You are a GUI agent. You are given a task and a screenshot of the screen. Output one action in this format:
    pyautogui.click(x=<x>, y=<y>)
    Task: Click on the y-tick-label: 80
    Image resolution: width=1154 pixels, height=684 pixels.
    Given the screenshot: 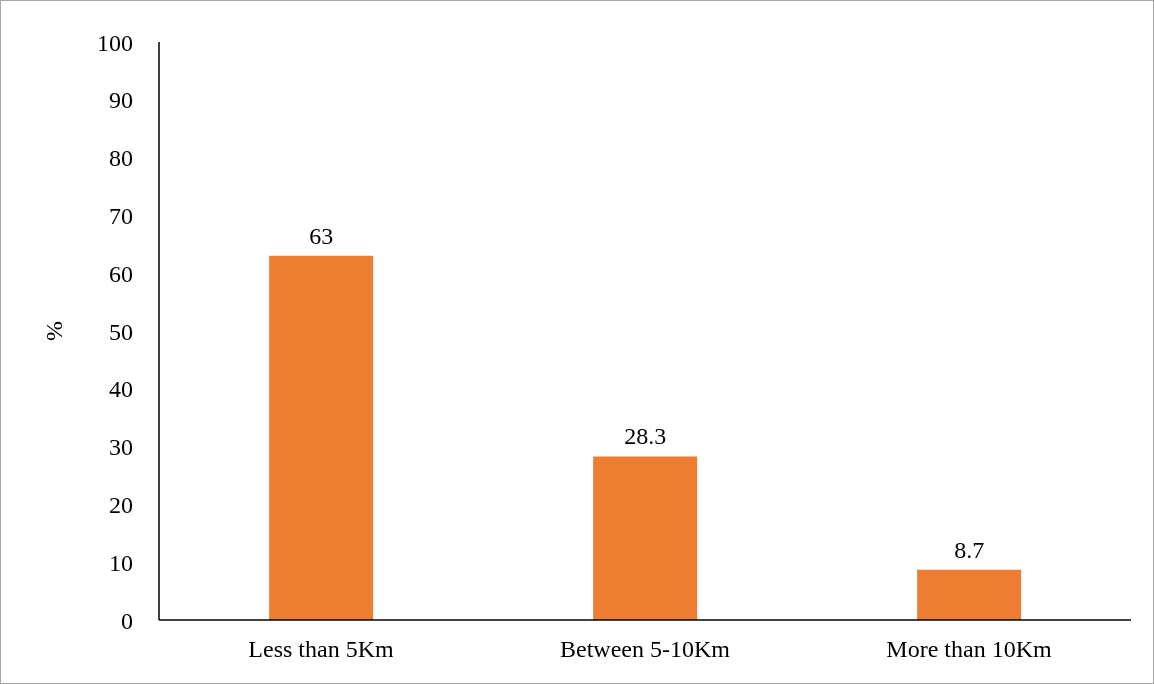 What is the action you would take?
    pyautogui.click(x=121, y=158)
    